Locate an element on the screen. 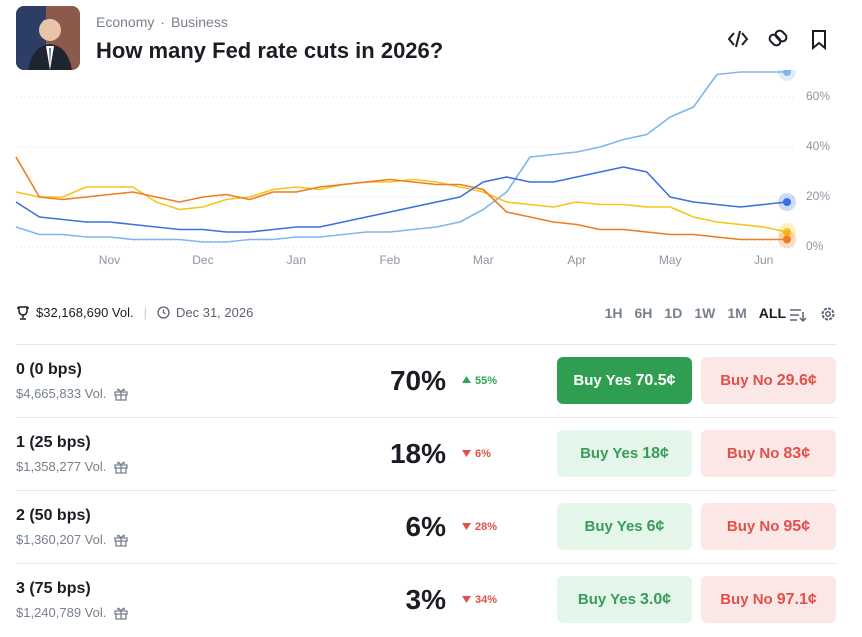 The image size is (862, 637). bookmark-icon is located at coordinates (819, 40).